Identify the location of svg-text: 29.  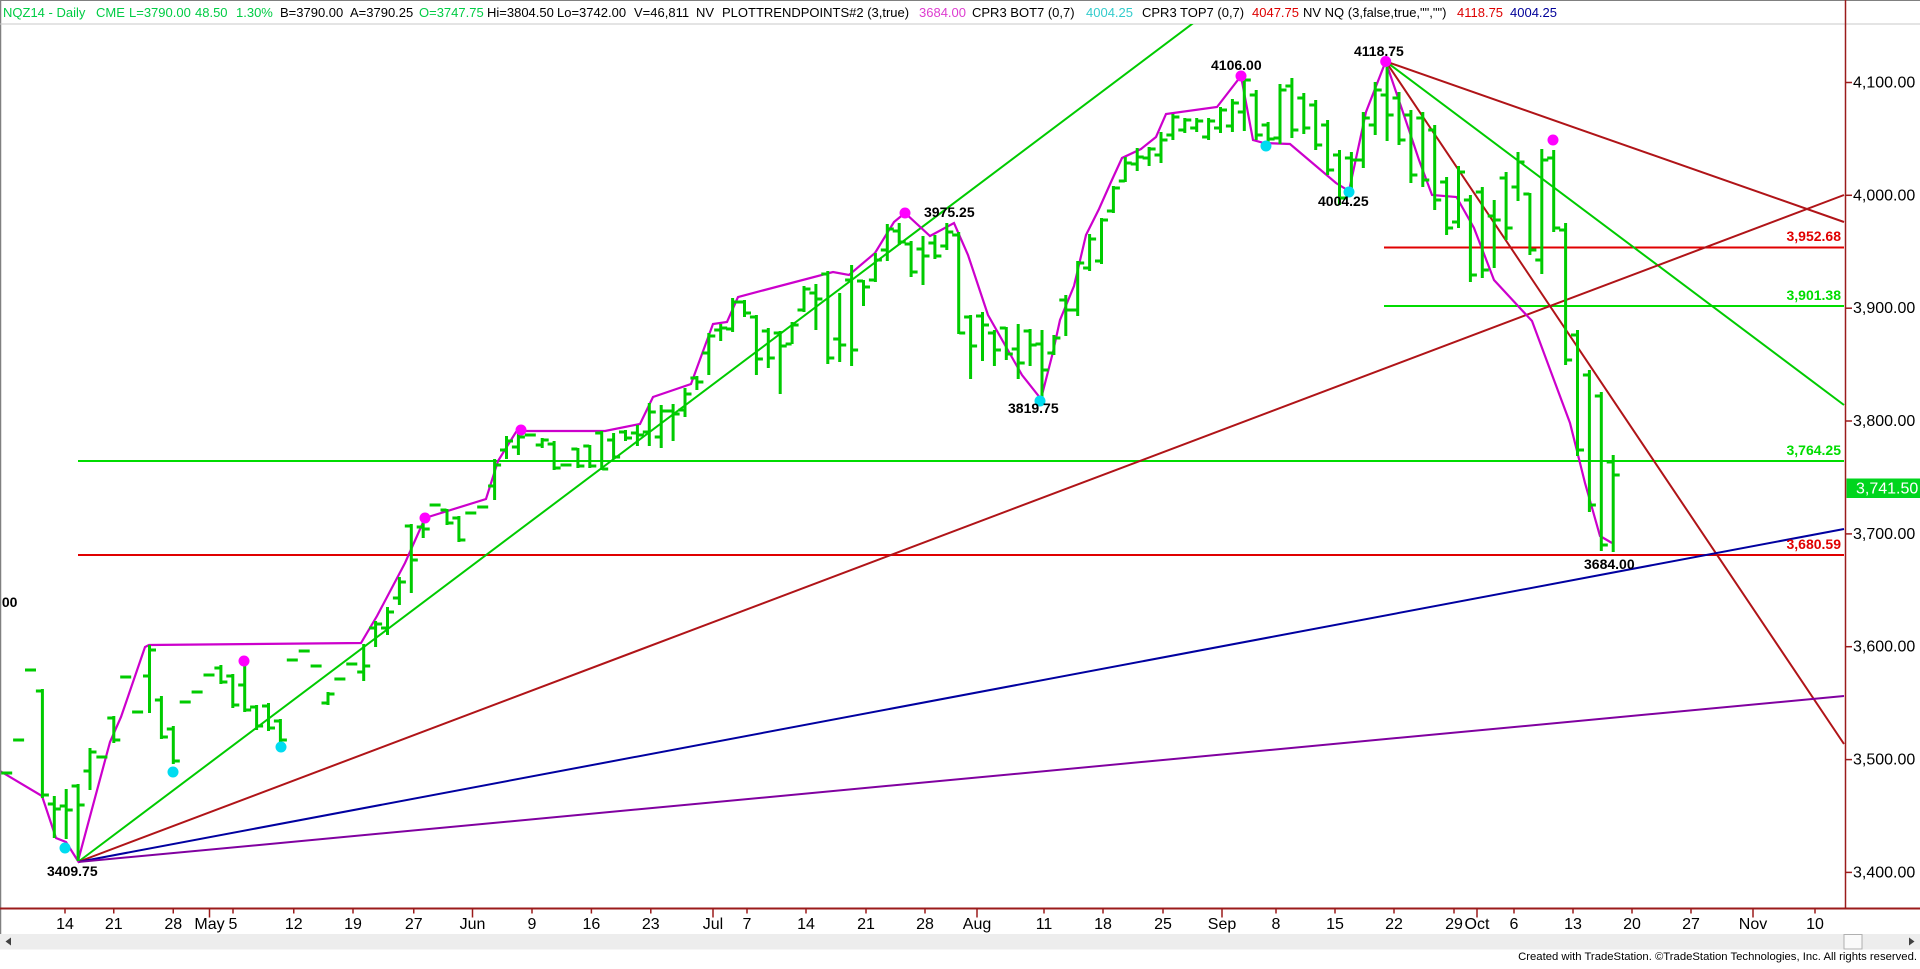
(1454, 924).